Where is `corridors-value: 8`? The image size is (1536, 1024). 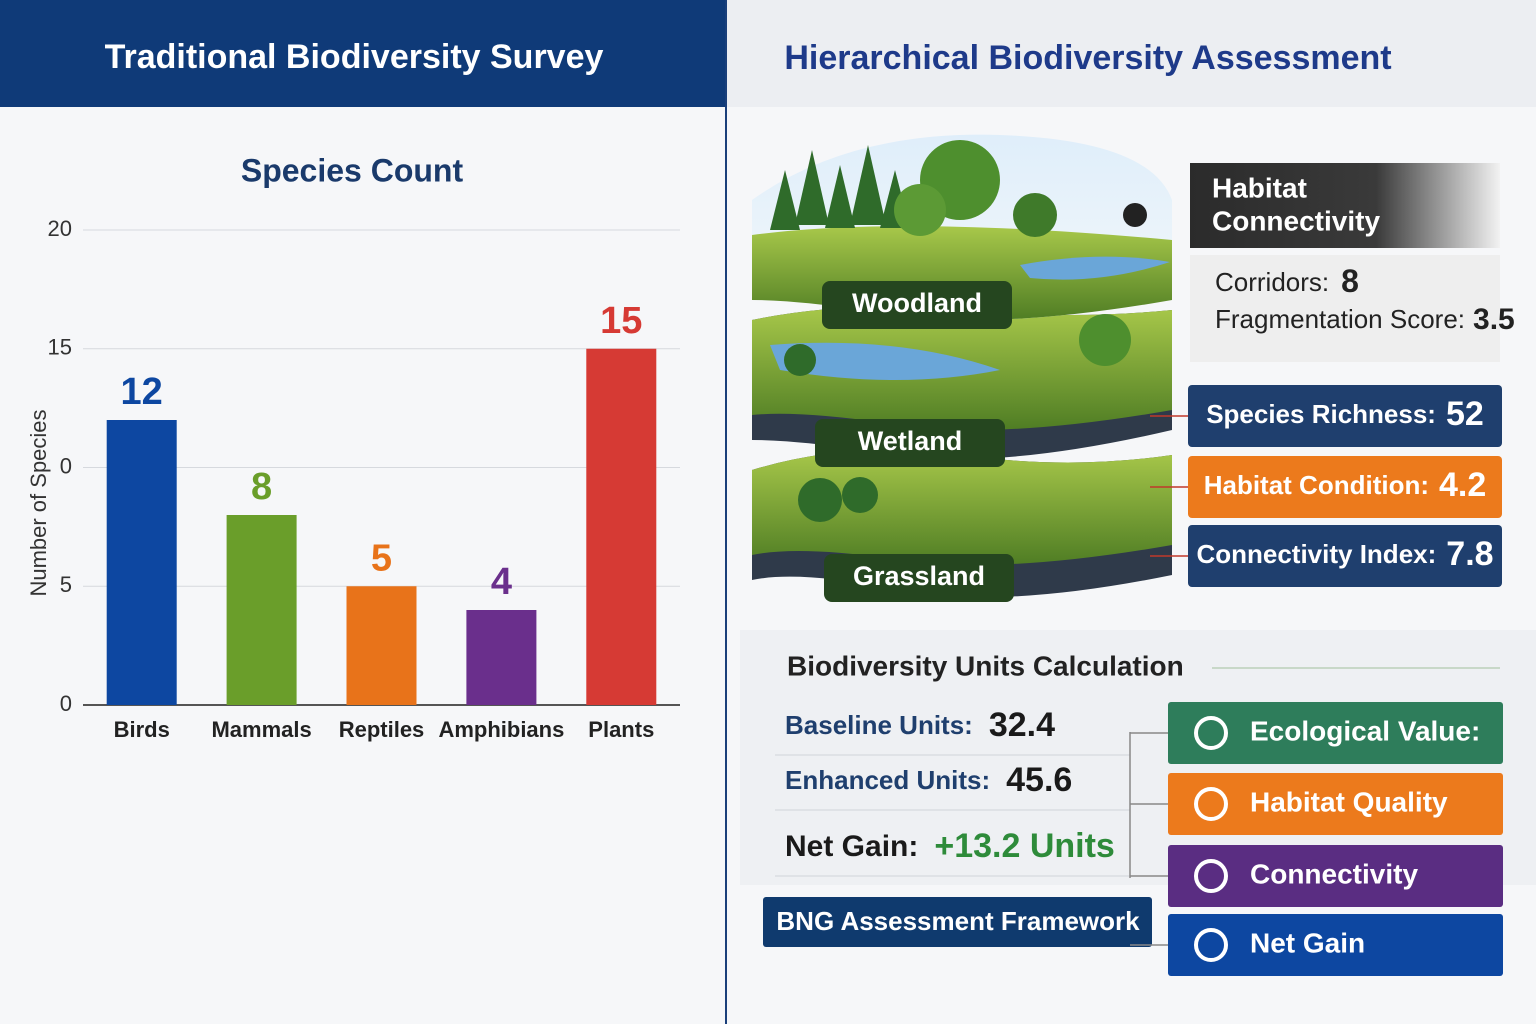 corridors-value: 8 is located at coordinates (1350, 281).